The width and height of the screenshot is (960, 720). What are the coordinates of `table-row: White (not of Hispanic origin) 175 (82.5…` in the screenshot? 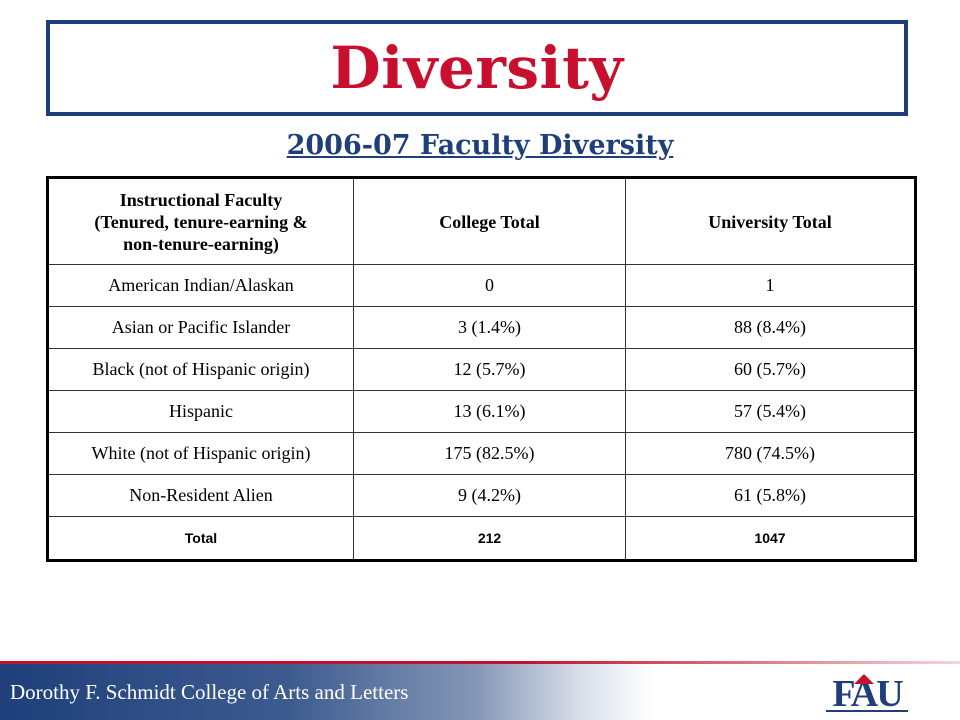 It's located at (481, 453).